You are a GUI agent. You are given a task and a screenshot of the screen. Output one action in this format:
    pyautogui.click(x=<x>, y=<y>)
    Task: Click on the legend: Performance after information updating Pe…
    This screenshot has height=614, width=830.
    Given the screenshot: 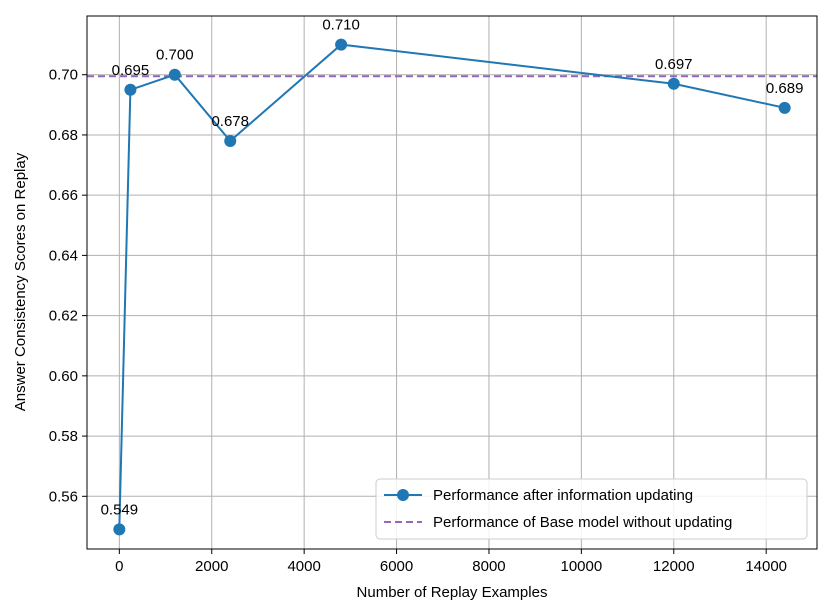 What is the action you would take?
    pyautogui.click(x=591, y=509)
    